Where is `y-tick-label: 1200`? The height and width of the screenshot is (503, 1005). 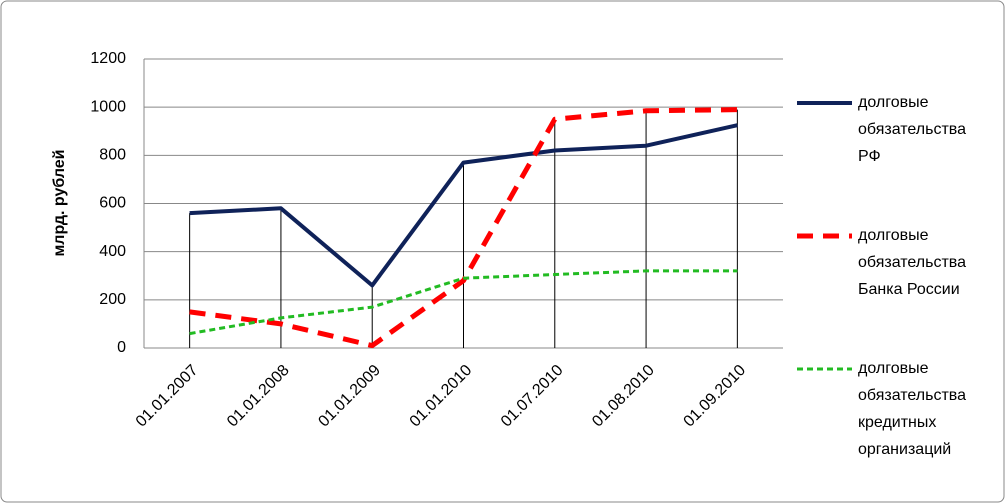 y-tick-label: 1200 is located at coordinates (108, 58).